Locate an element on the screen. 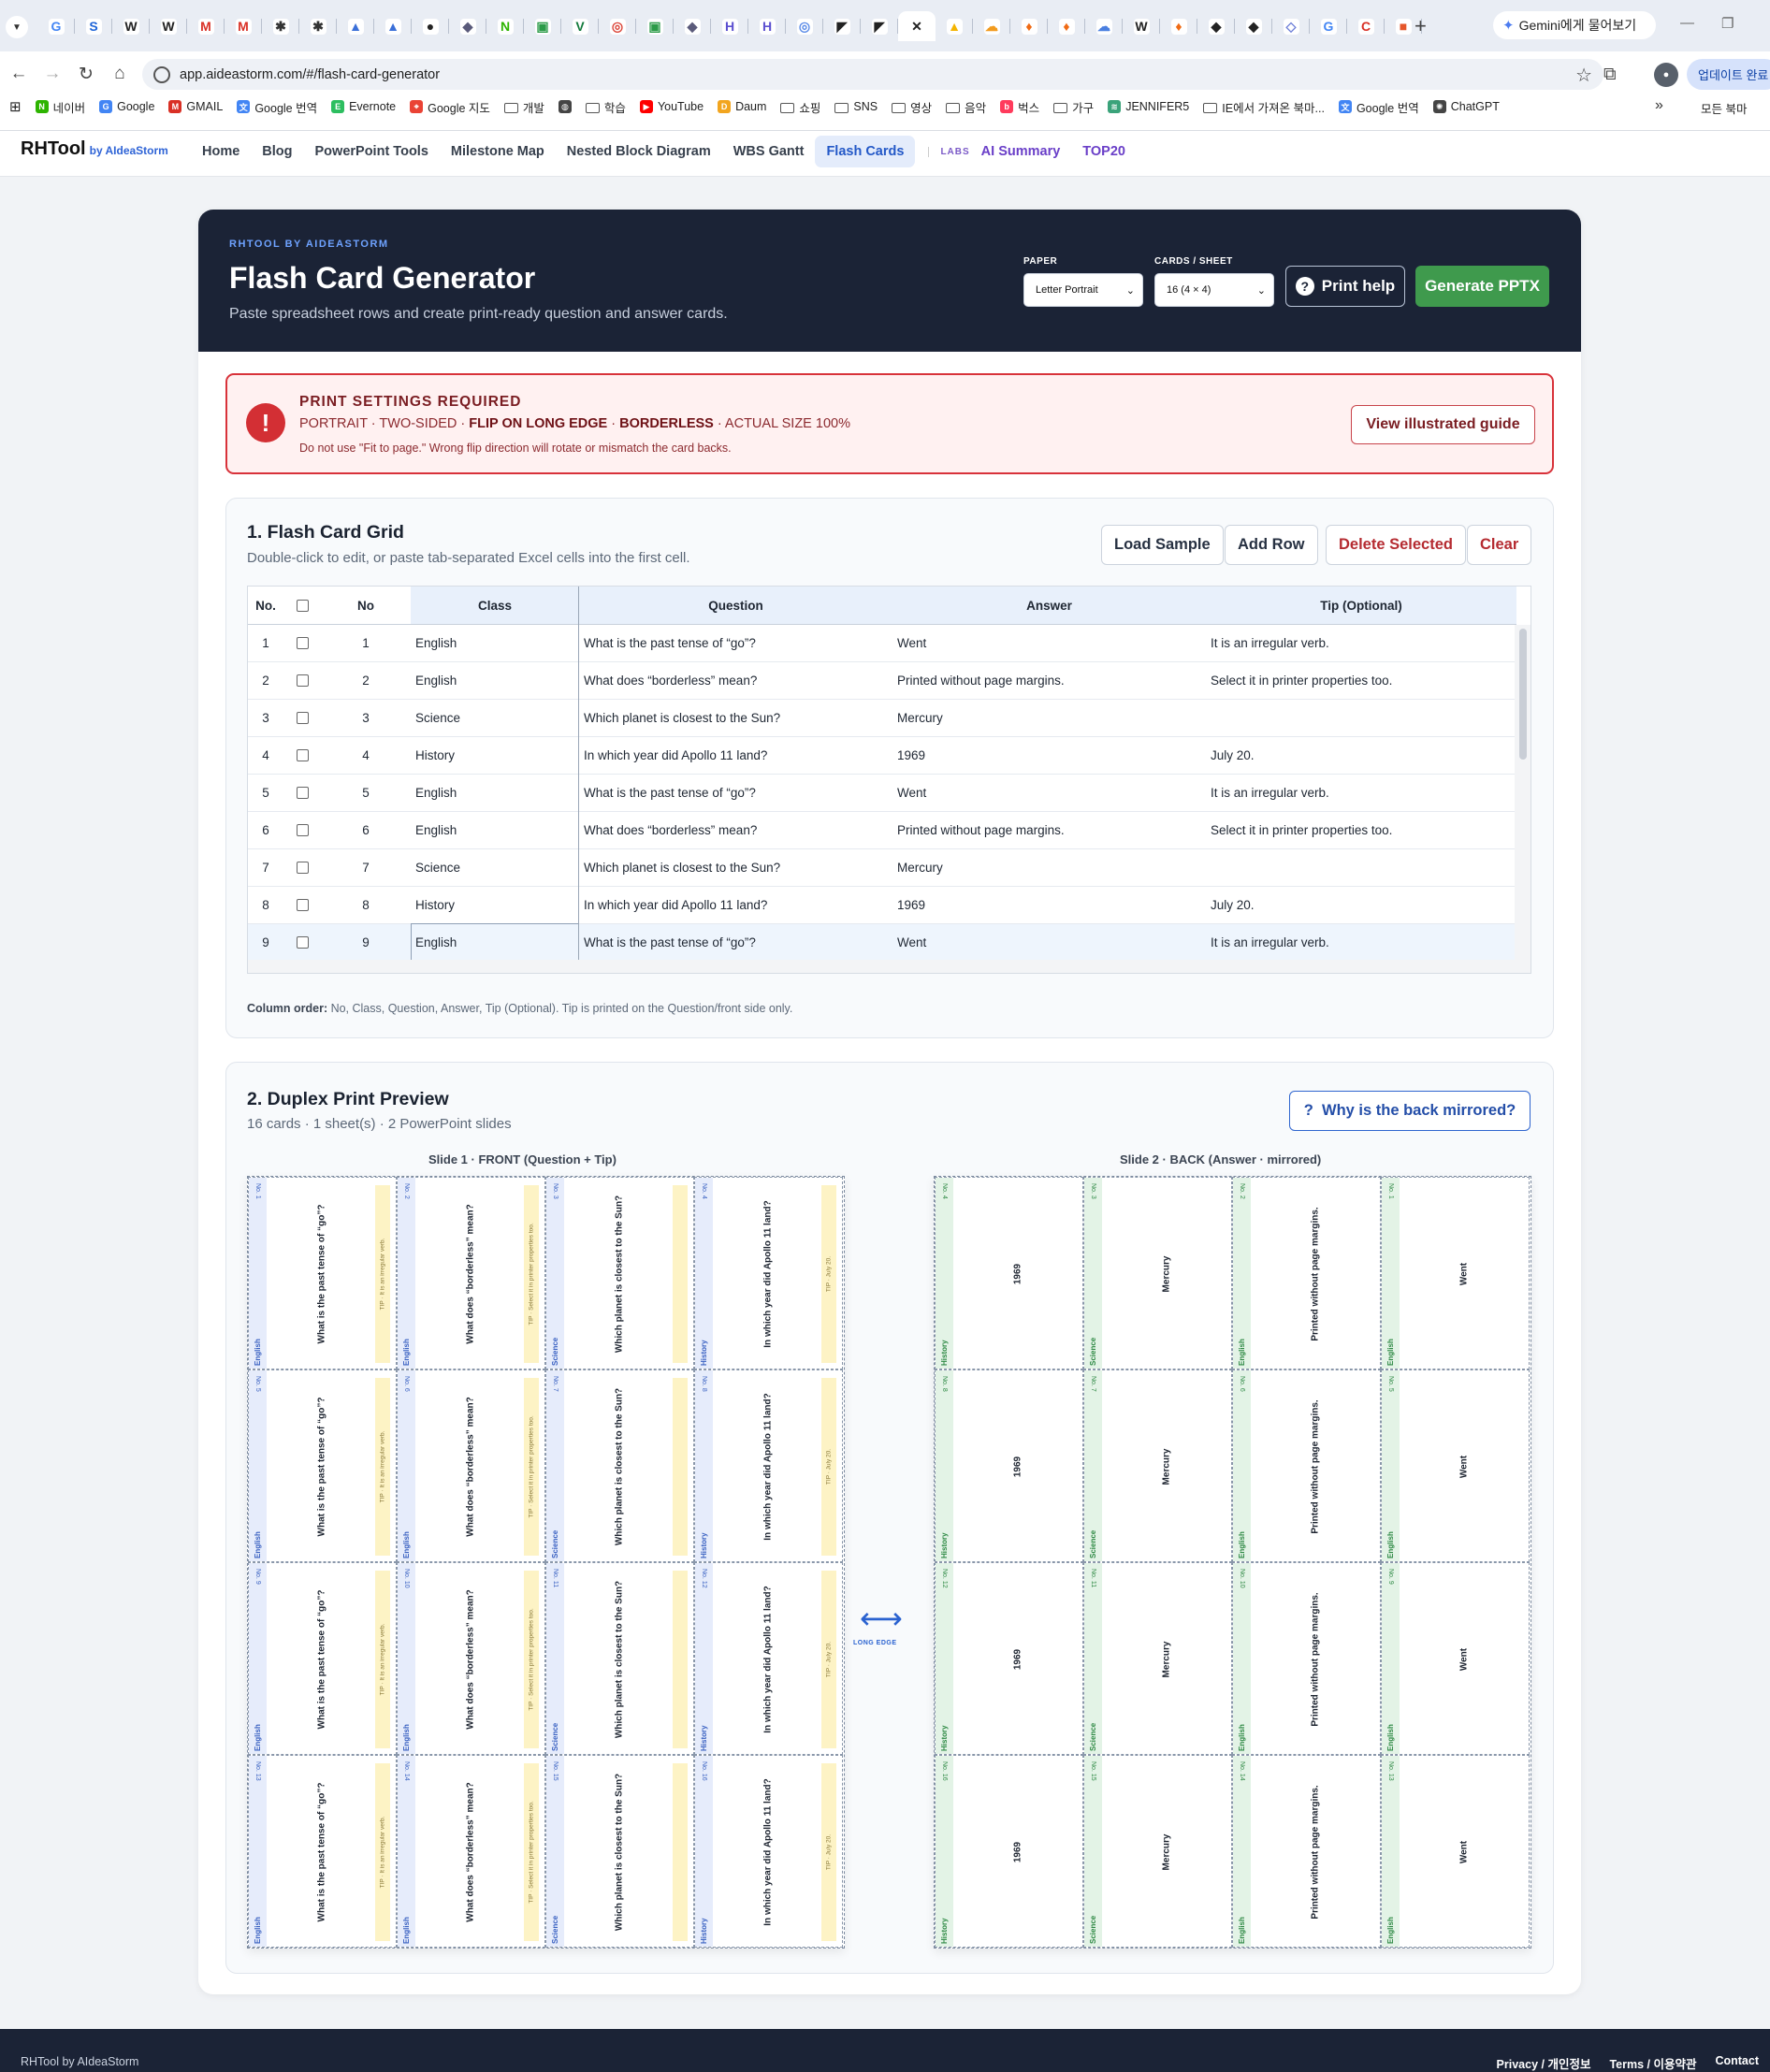  generate-pptx-button: Generate PPTX is located at coordinates (1482, 286).